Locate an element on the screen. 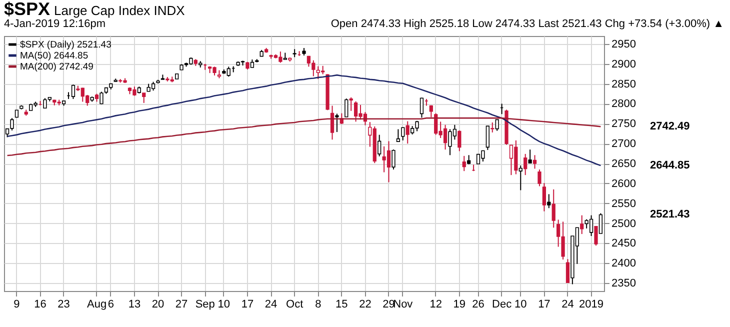  x-tick-label: 2019 is located at coordinates (591, 304).